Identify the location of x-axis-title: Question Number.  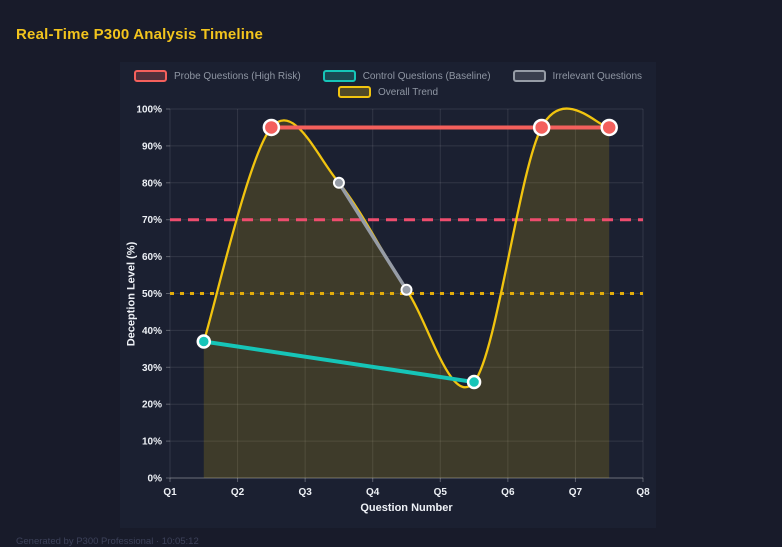
(406, 508).